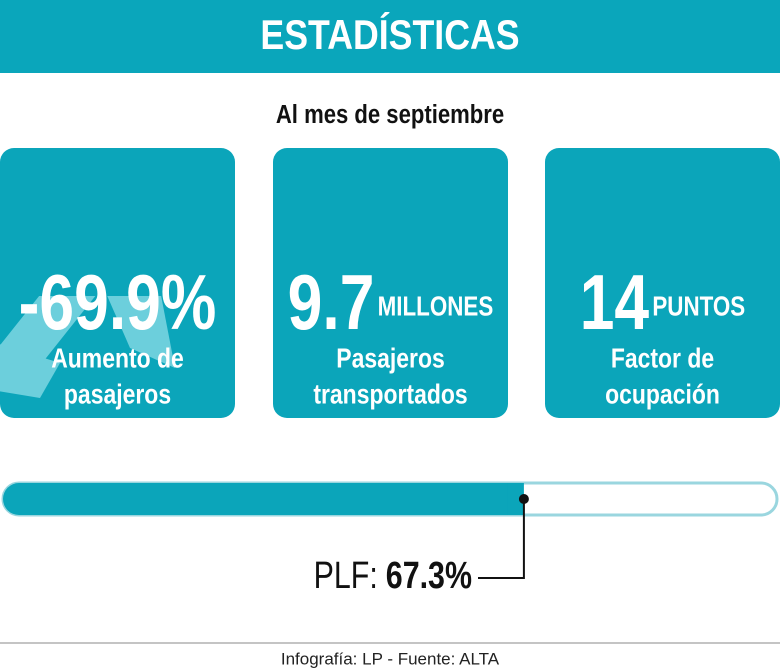  I want to click on subtitle: Al mes de septiembre, so click(390, 114).